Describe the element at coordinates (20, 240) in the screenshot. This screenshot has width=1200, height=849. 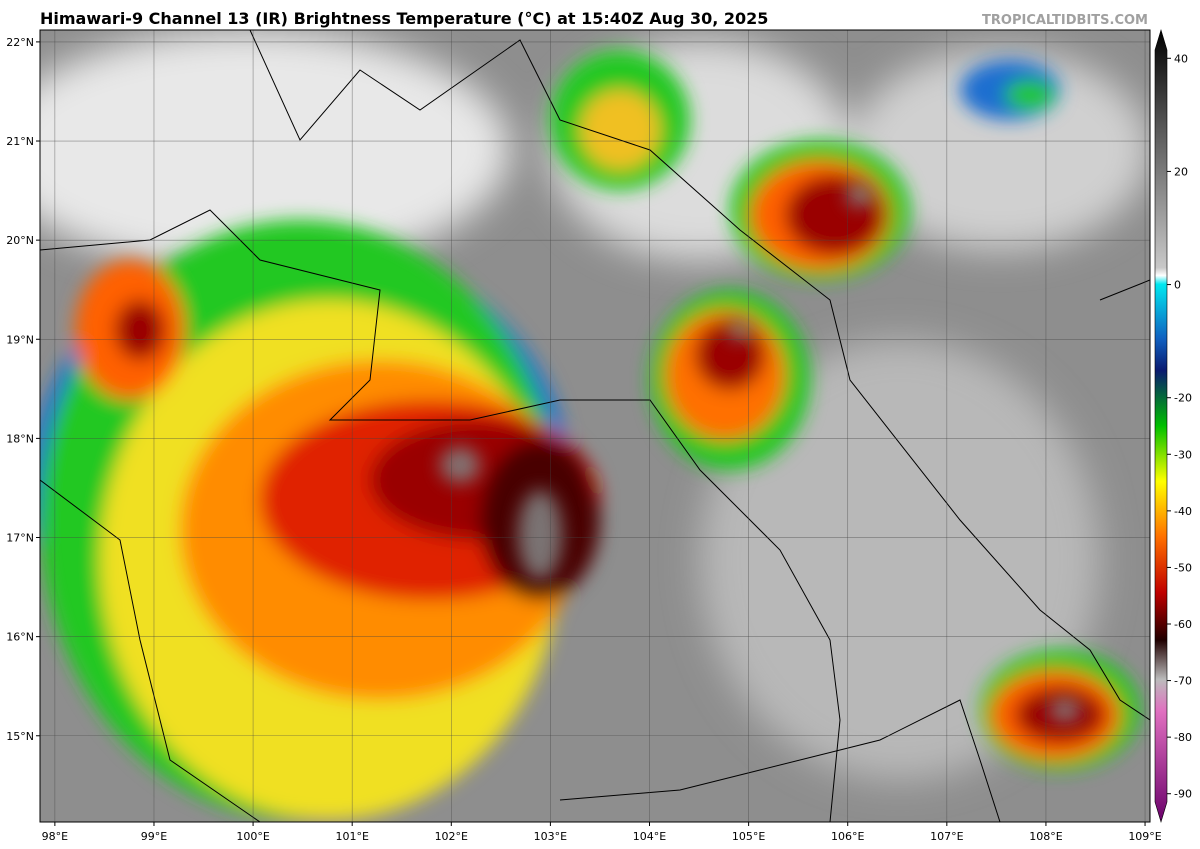
I see `lat-tick-label: 20°N` at that location.